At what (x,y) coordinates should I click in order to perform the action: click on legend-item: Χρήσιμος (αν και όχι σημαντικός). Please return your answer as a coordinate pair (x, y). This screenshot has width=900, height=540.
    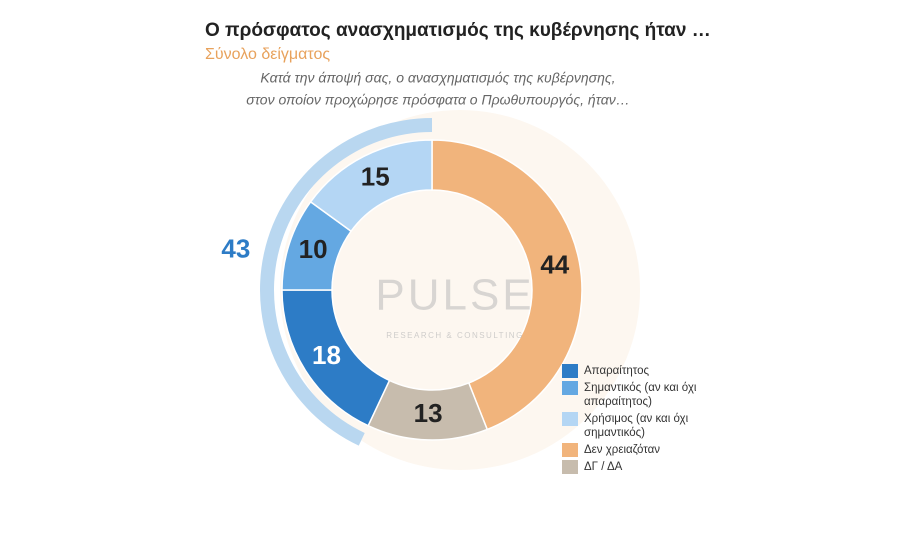
    Looking at the image, I should click on (637, 426).